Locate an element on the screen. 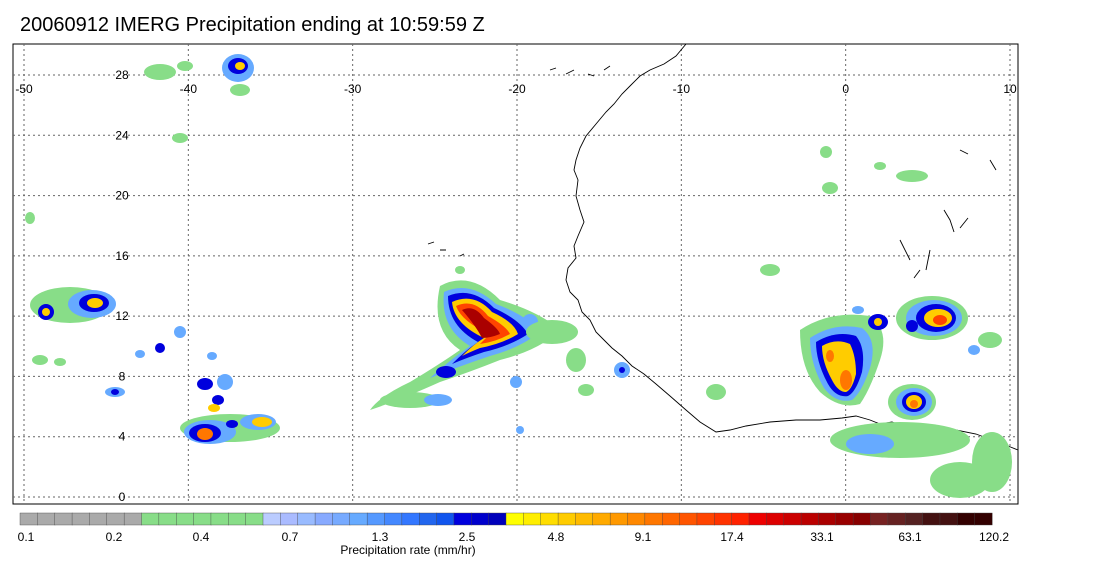 The height and width of the screenshot is (571, 1101). latitude-label: 20 is located at coordinates (122, 196).